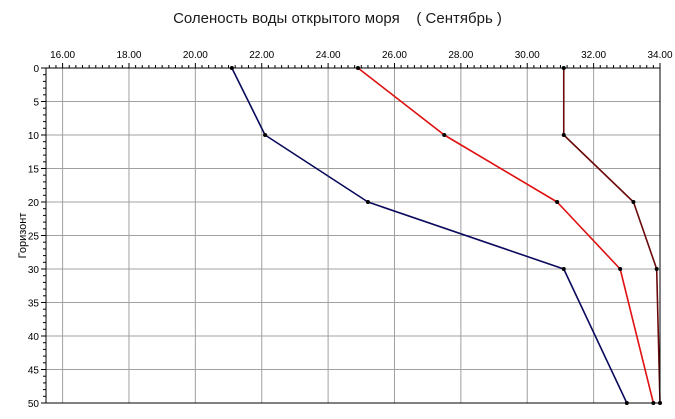 This screenshot has width=675, height=419. I want to click on x-tick-label: 26.00, so click(394, 55).